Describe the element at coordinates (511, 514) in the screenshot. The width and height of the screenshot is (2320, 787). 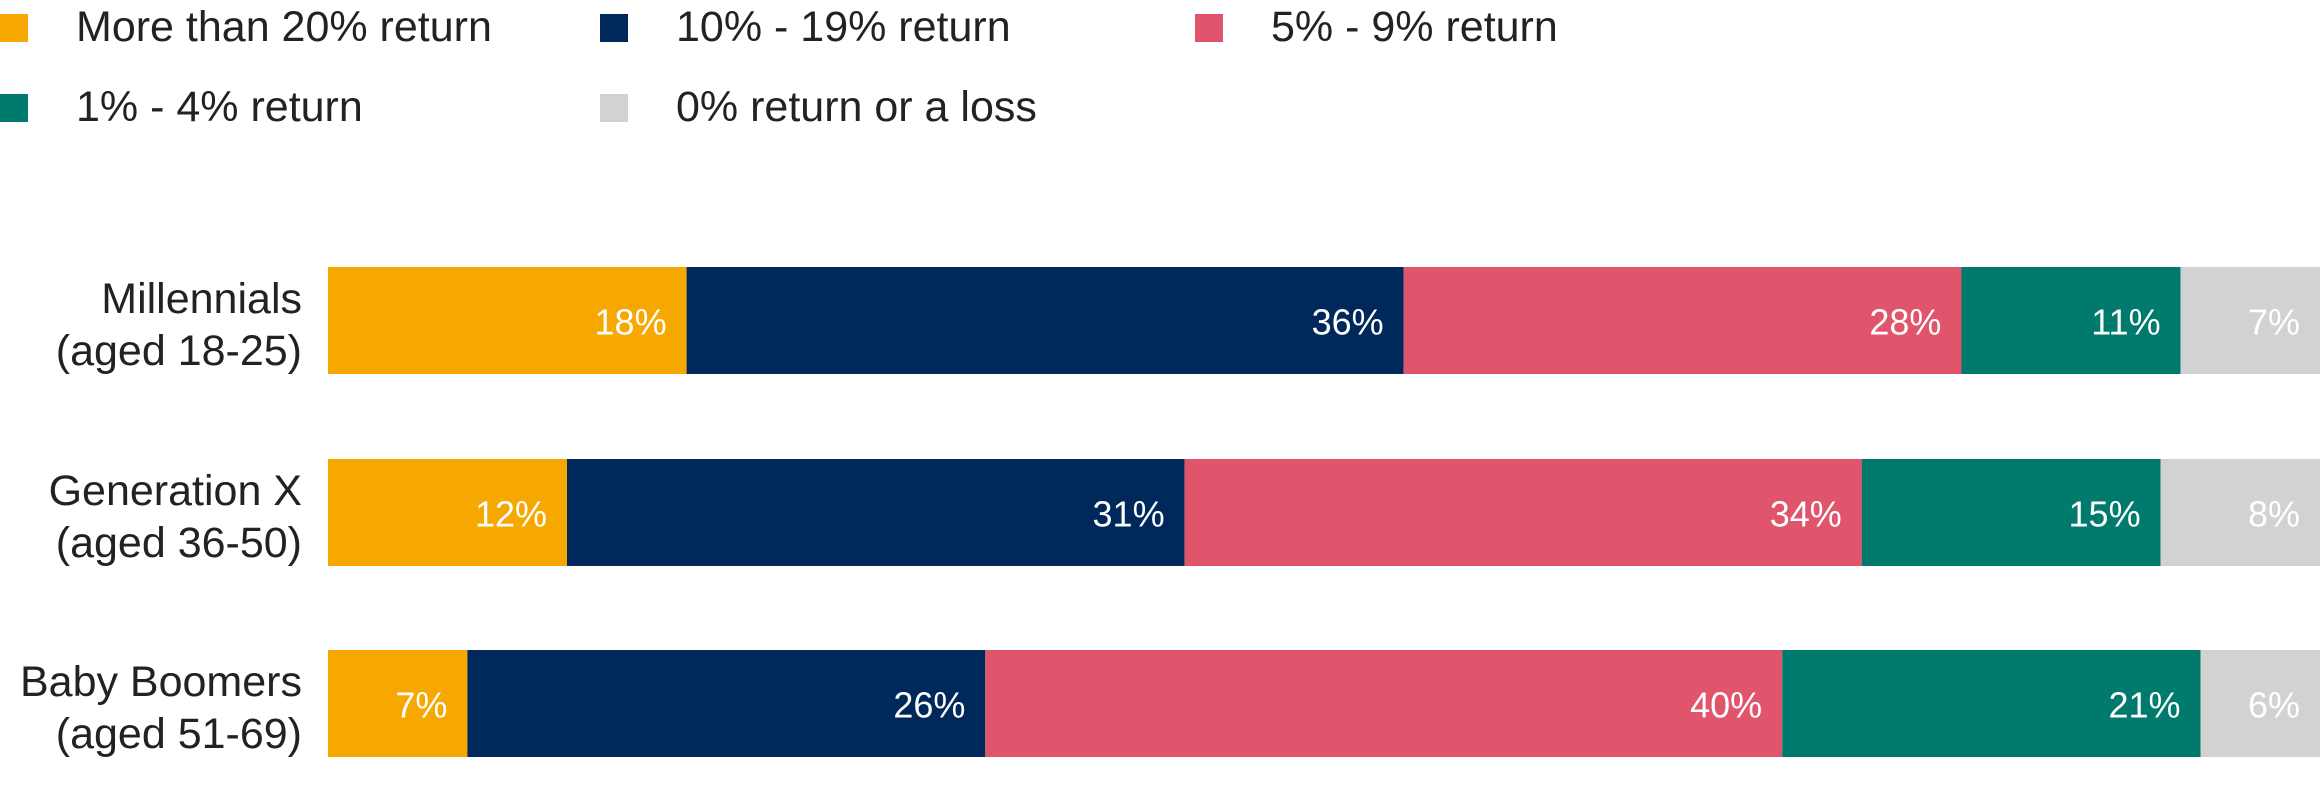
I see `data-label: 12%` at that location.